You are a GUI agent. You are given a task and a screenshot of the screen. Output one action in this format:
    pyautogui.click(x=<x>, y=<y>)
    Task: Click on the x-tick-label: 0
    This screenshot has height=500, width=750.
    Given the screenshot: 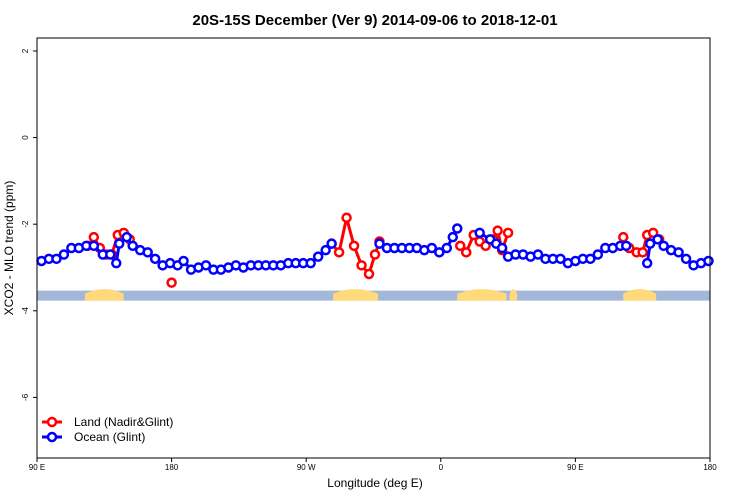 What is the action you would take?
    pyautogui.click(x=441, y=467)
    